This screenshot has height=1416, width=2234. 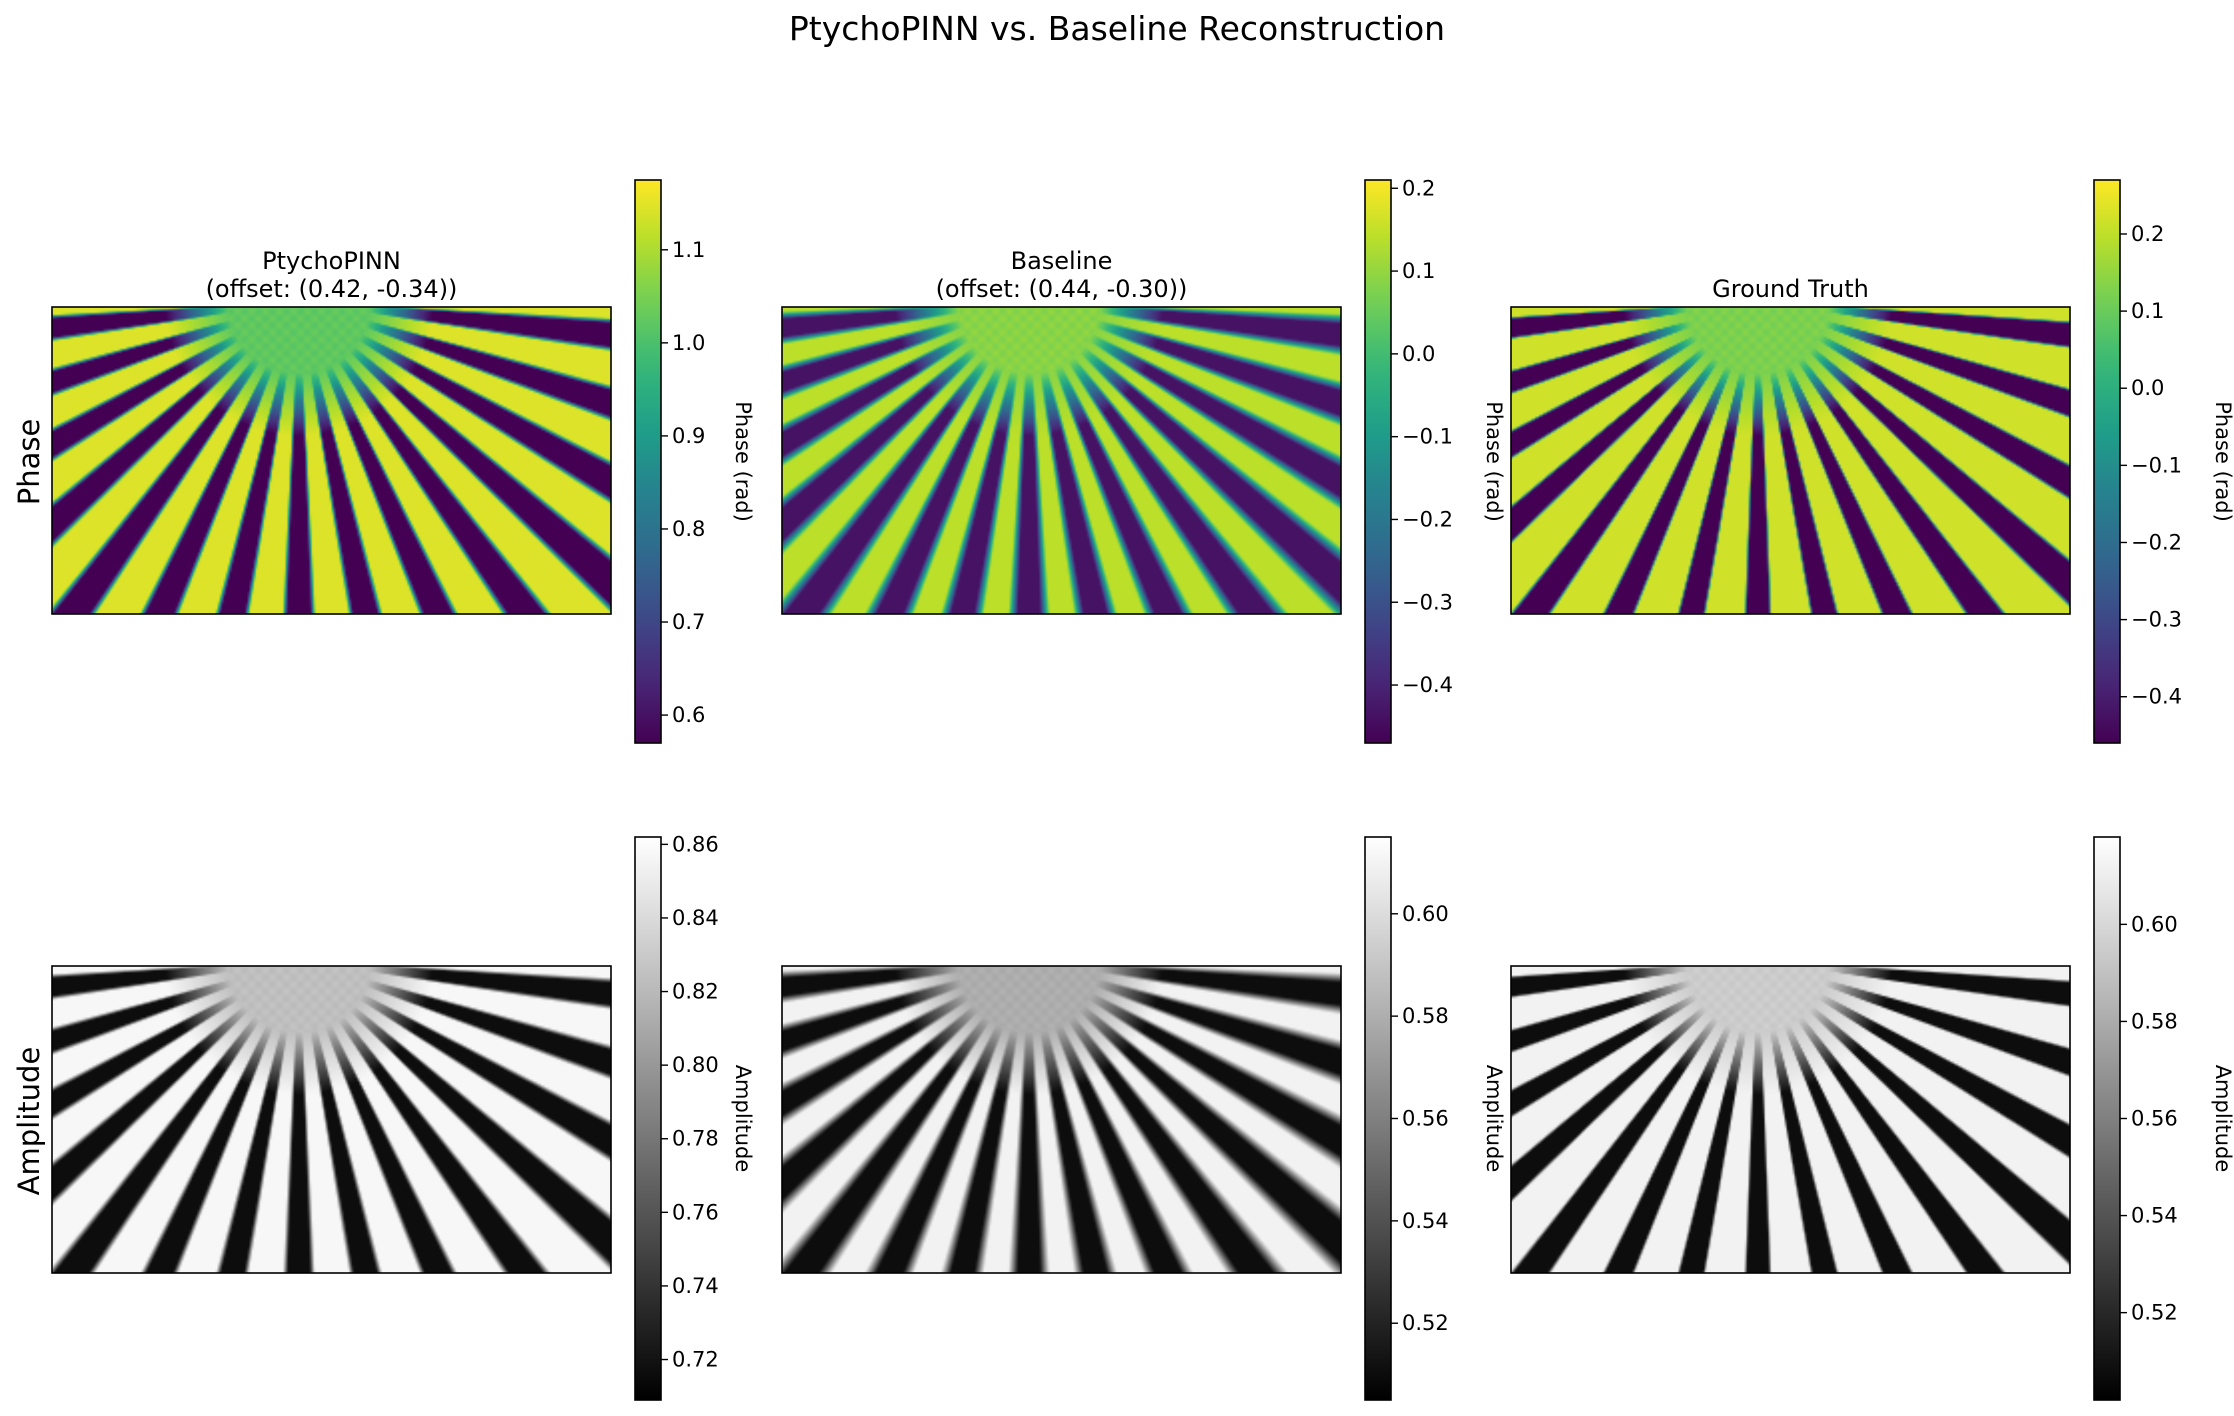 I want to click on colorbar-tick-label: 0.80, so click(x=695, y=1065).